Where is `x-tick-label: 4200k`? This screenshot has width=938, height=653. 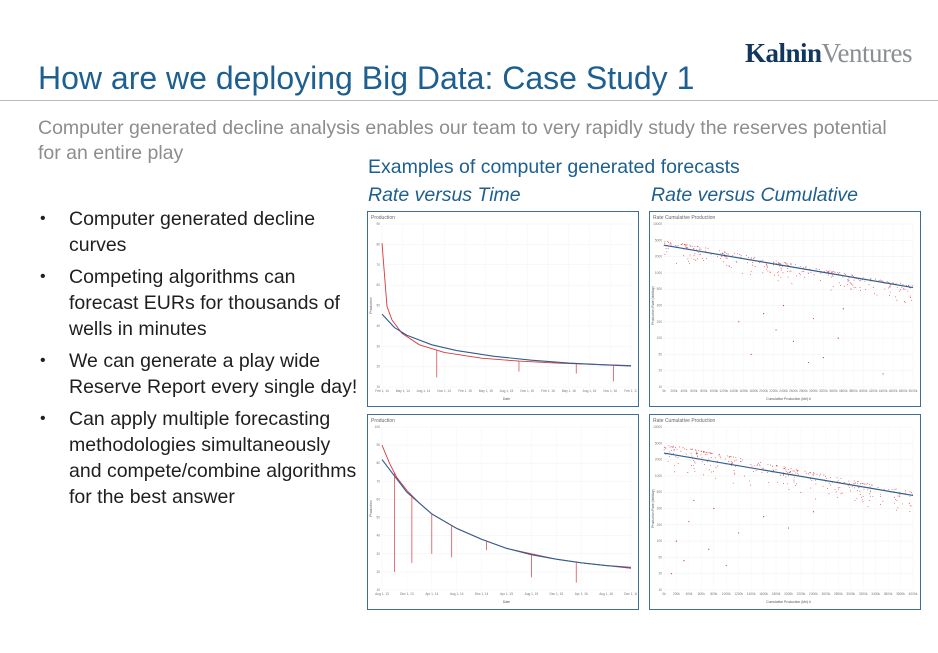
x-tick-label: 4200k is located at coordinates (873, 391).